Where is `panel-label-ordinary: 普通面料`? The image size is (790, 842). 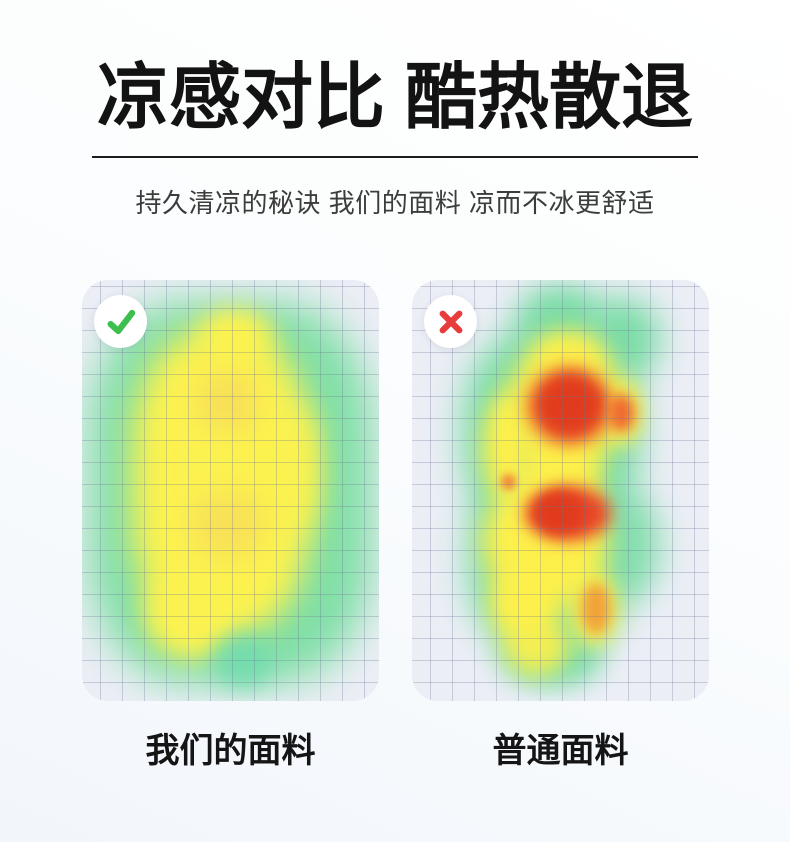
panel-label-ordinary: 普通面料 is located at coordinates (560, 751).